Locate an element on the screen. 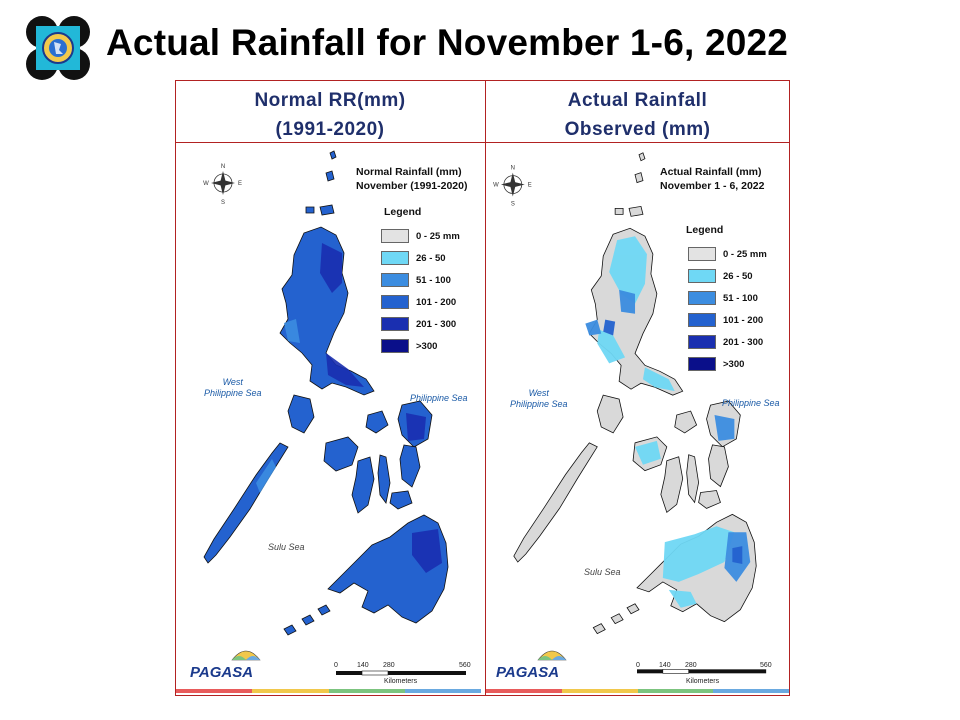 The image size is (960, 720). map-title-normal-line1: Normal Rainfall (mm) is located at coordinates (409, 172).